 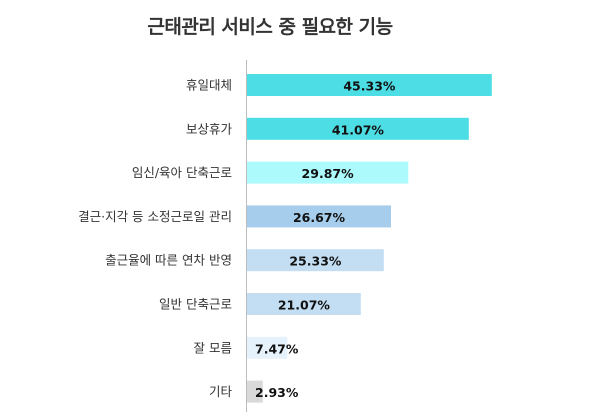 I want to click on category-label-0: 휴일대체, so click(x=209, y=85).